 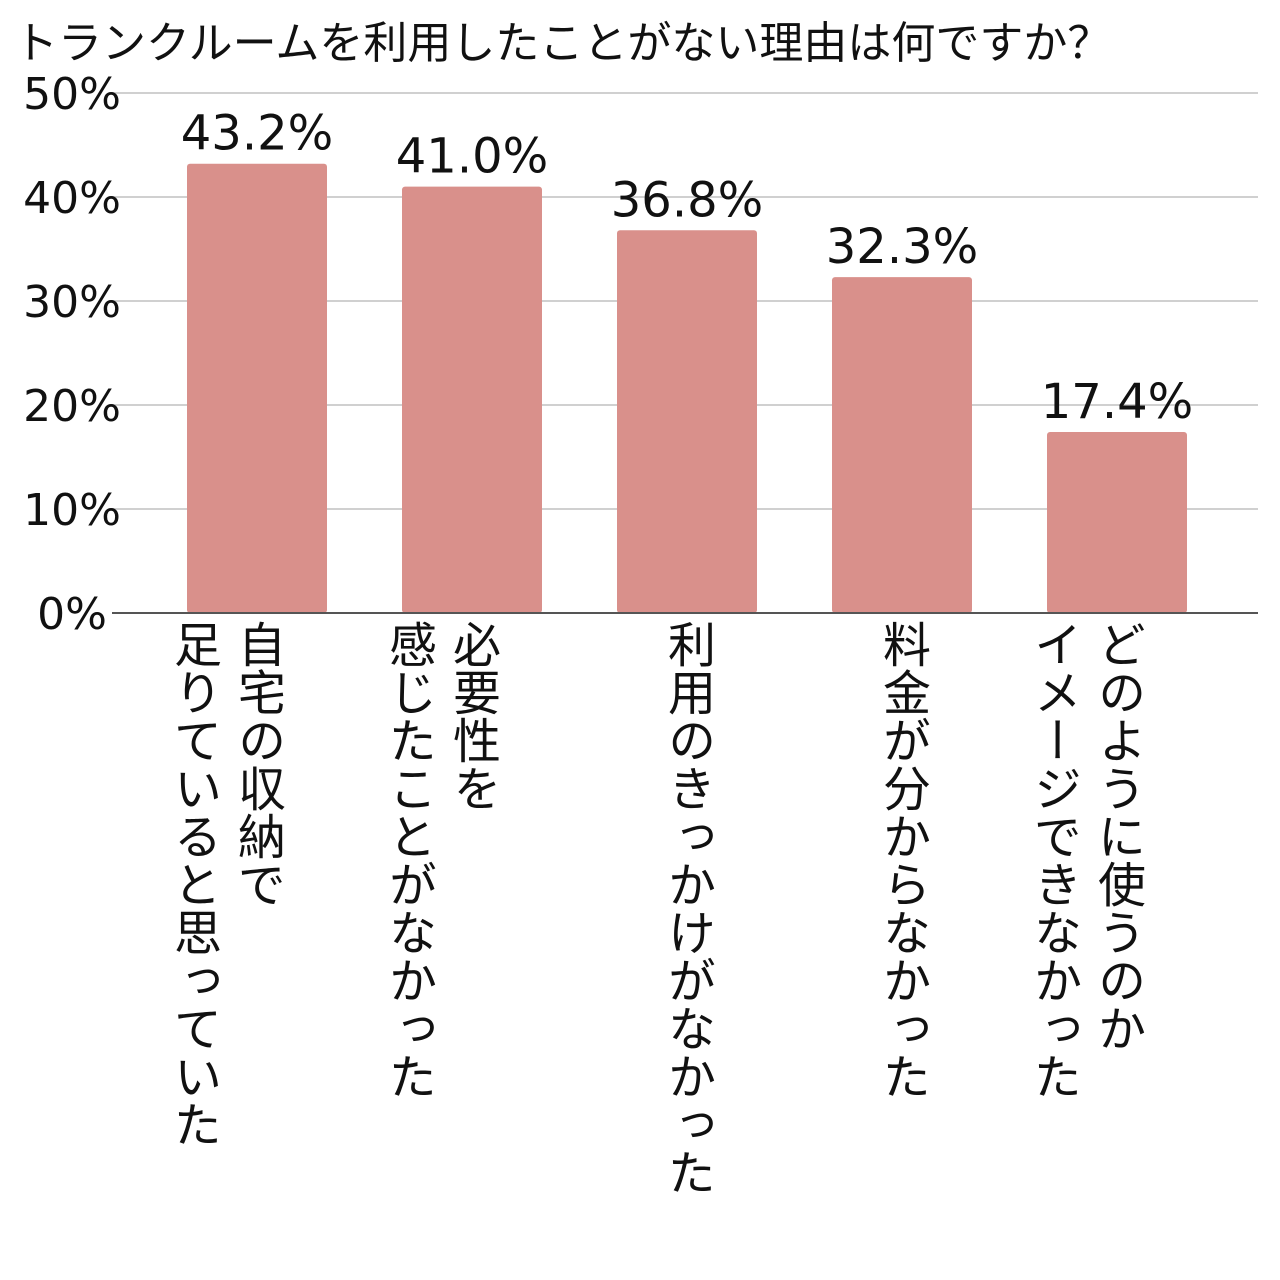 I want to click on x-tick-label: 自宅の収納で 足りていると思っていた, so click(x=225, y=884).